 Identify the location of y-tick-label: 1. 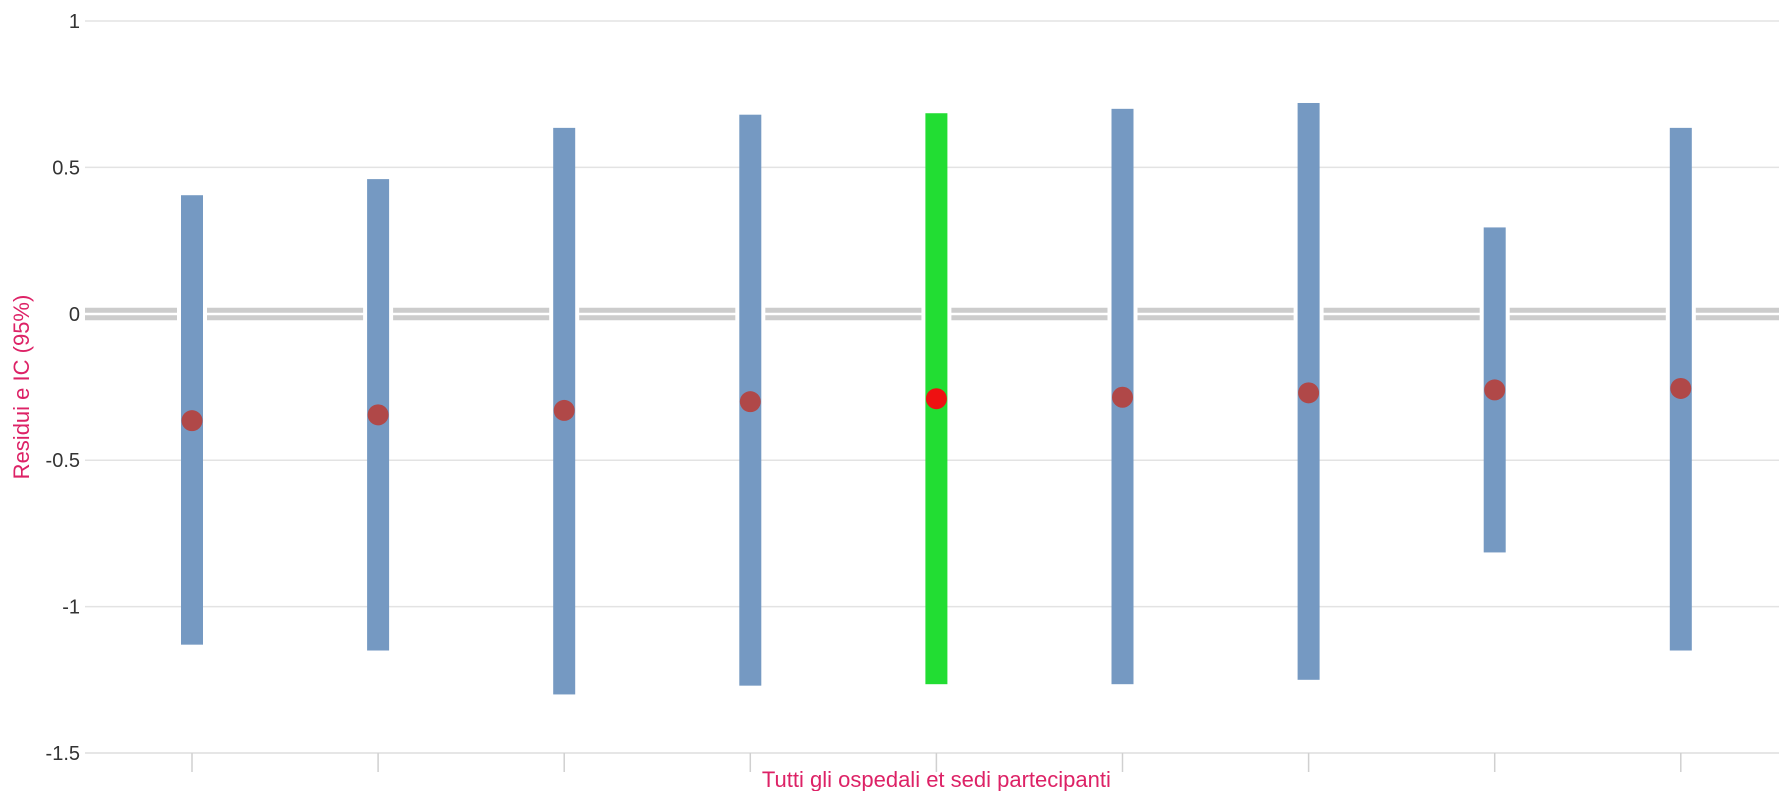
(74, 22).